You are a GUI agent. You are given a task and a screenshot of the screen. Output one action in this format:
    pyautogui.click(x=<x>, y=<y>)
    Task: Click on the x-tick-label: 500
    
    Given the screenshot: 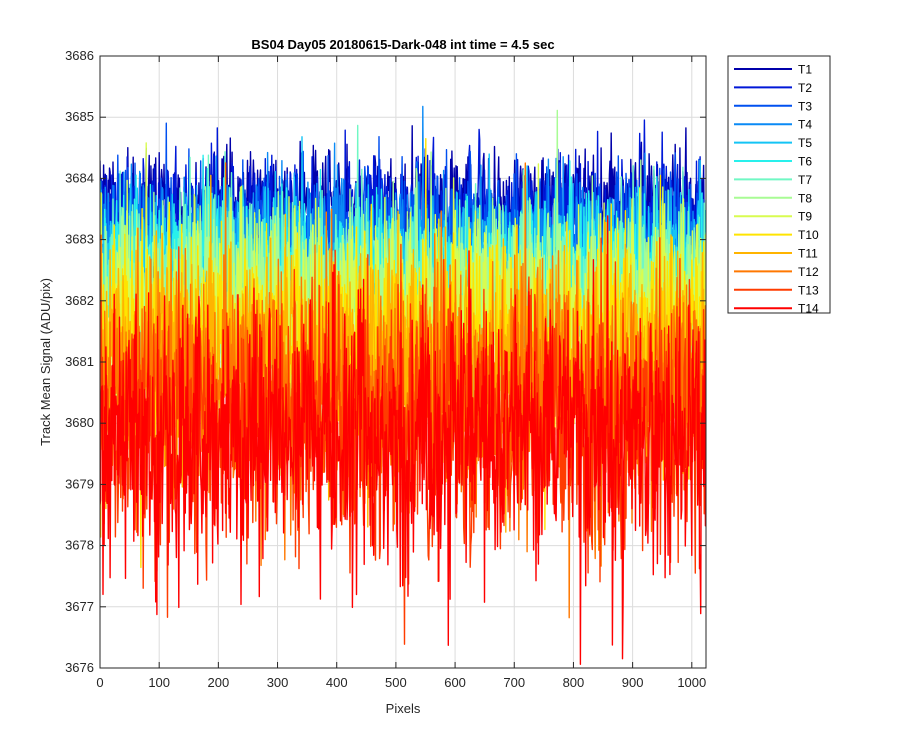 What is the action you would take?
    pyautogui.click(x=396, y=682)
    